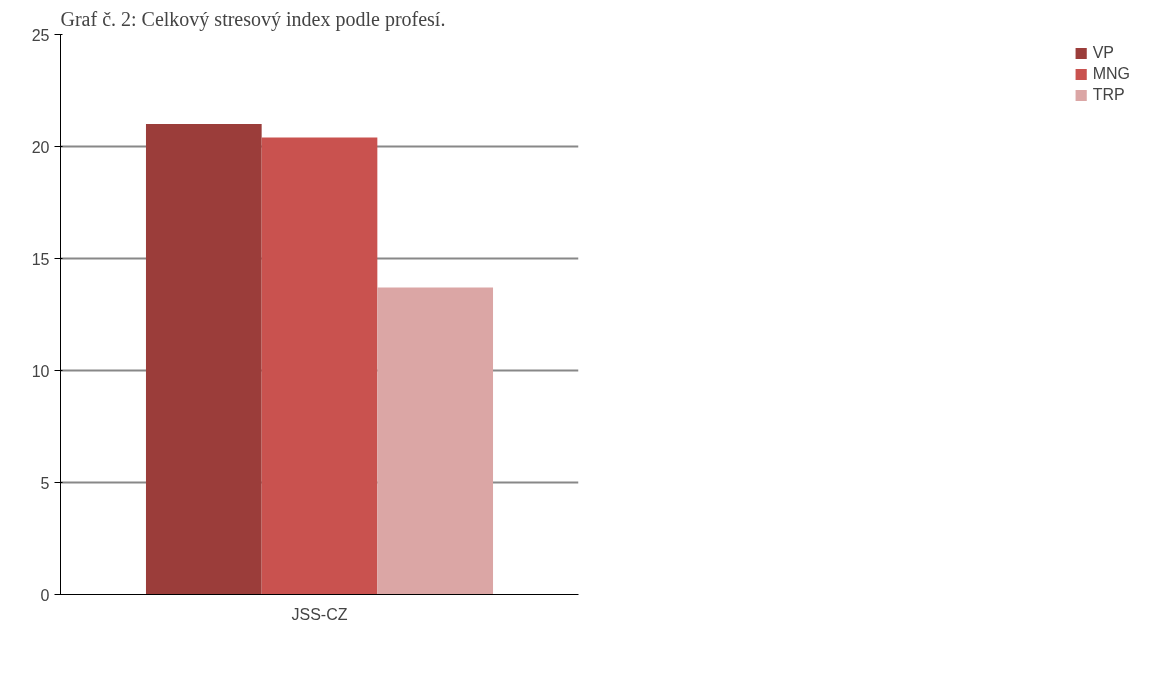 The image size is (1150, 674). I want to click on y-tick-label: 20, so click(40, 147).